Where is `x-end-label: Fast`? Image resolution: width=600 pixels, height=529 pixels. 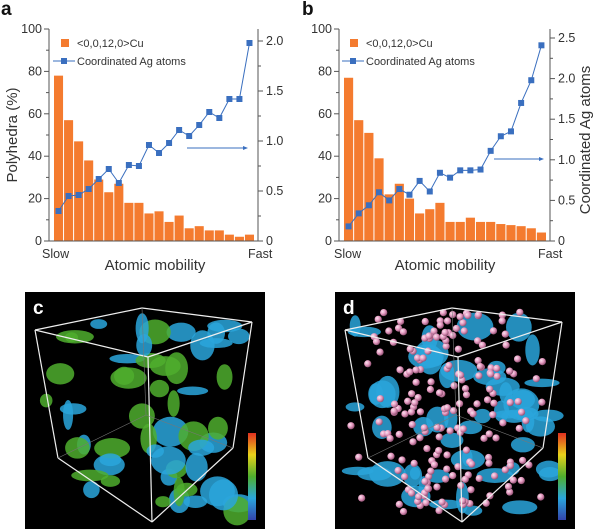
x-end-label: Fast is located at coordinates (550, 254).